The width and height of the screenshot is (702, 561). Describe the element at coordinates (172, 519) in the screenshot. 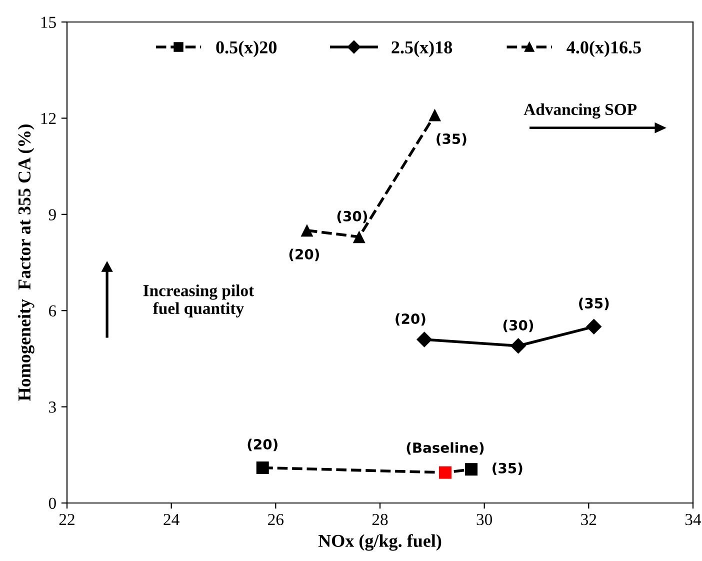

I see `x-tick-label: 24` at that location.